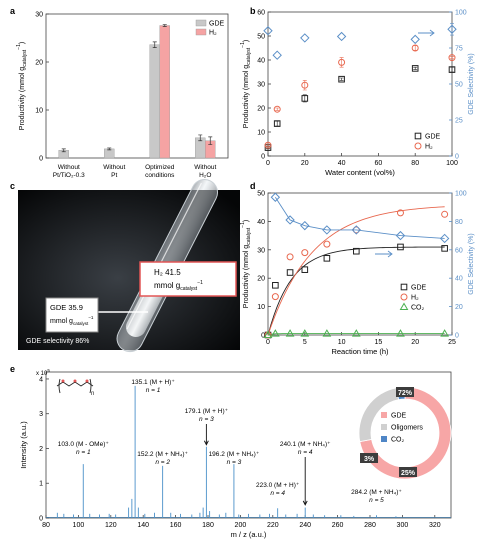 This screenshot has width=489, height=550. What do you see at coordinates (162, 462) in the screenshot?
I see `peak-annotation-n: n = 2` at bounding box center [162, 462].